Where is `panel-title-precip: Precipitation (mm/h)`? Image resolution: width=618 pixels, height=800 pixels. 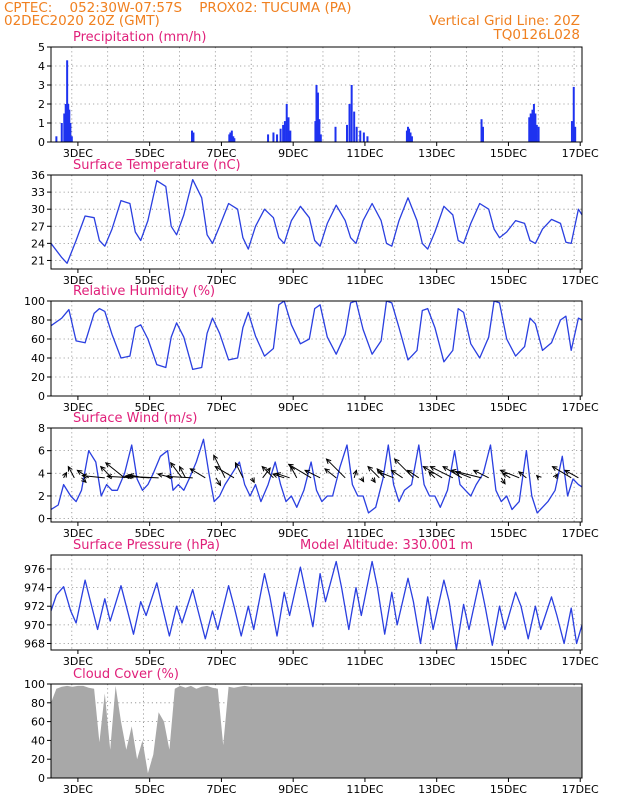
panel-title-precip: Precipitation (mm/h) is located at coordinates (139, 37).